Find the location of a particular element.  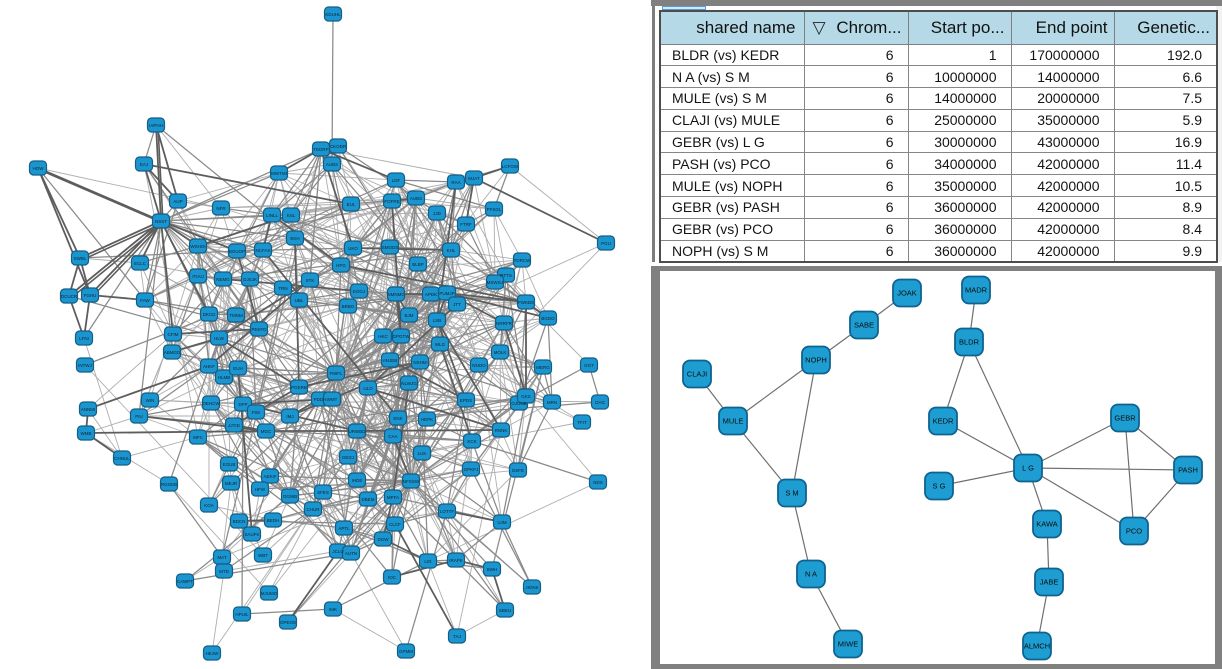

svg-text: L G is located at coordinates (1028, 468).